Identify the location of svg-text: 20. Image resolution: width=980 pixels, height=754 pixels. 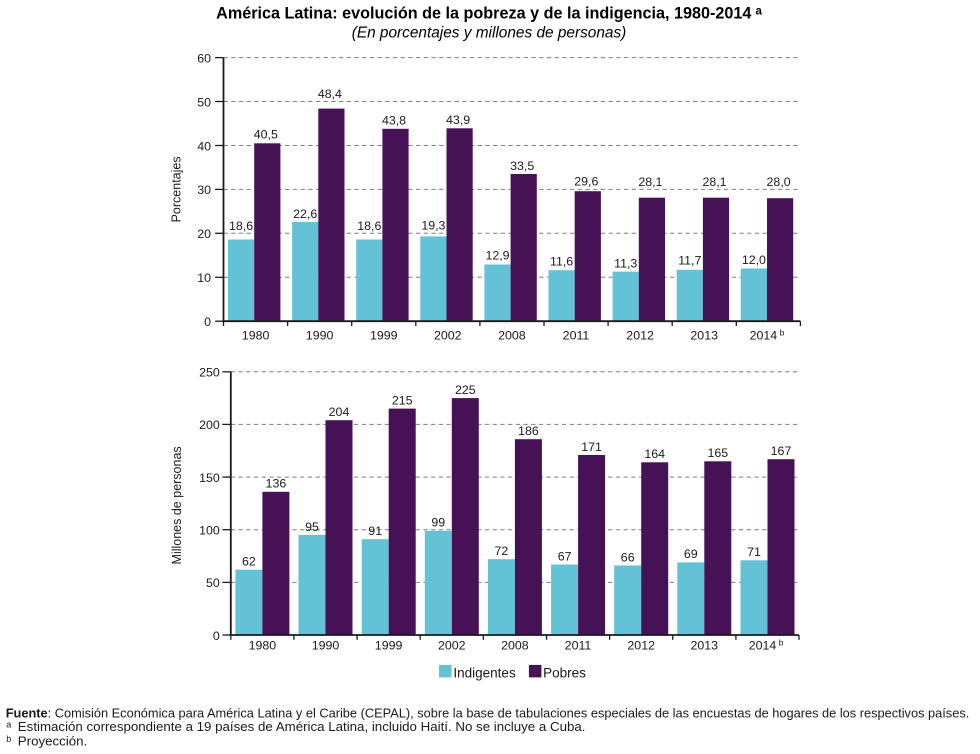
(204, 234).